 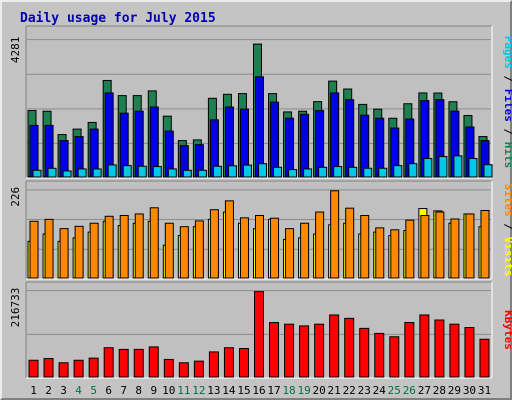 I want to click on x-tick-label-day-25: 25, so click(x=394, y=390).